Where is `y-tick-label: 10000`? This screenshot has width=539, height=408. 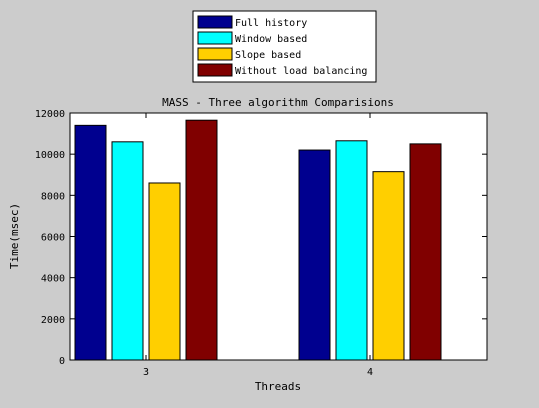 y-tick-label: 10000 is located at coordinates (50, 155).